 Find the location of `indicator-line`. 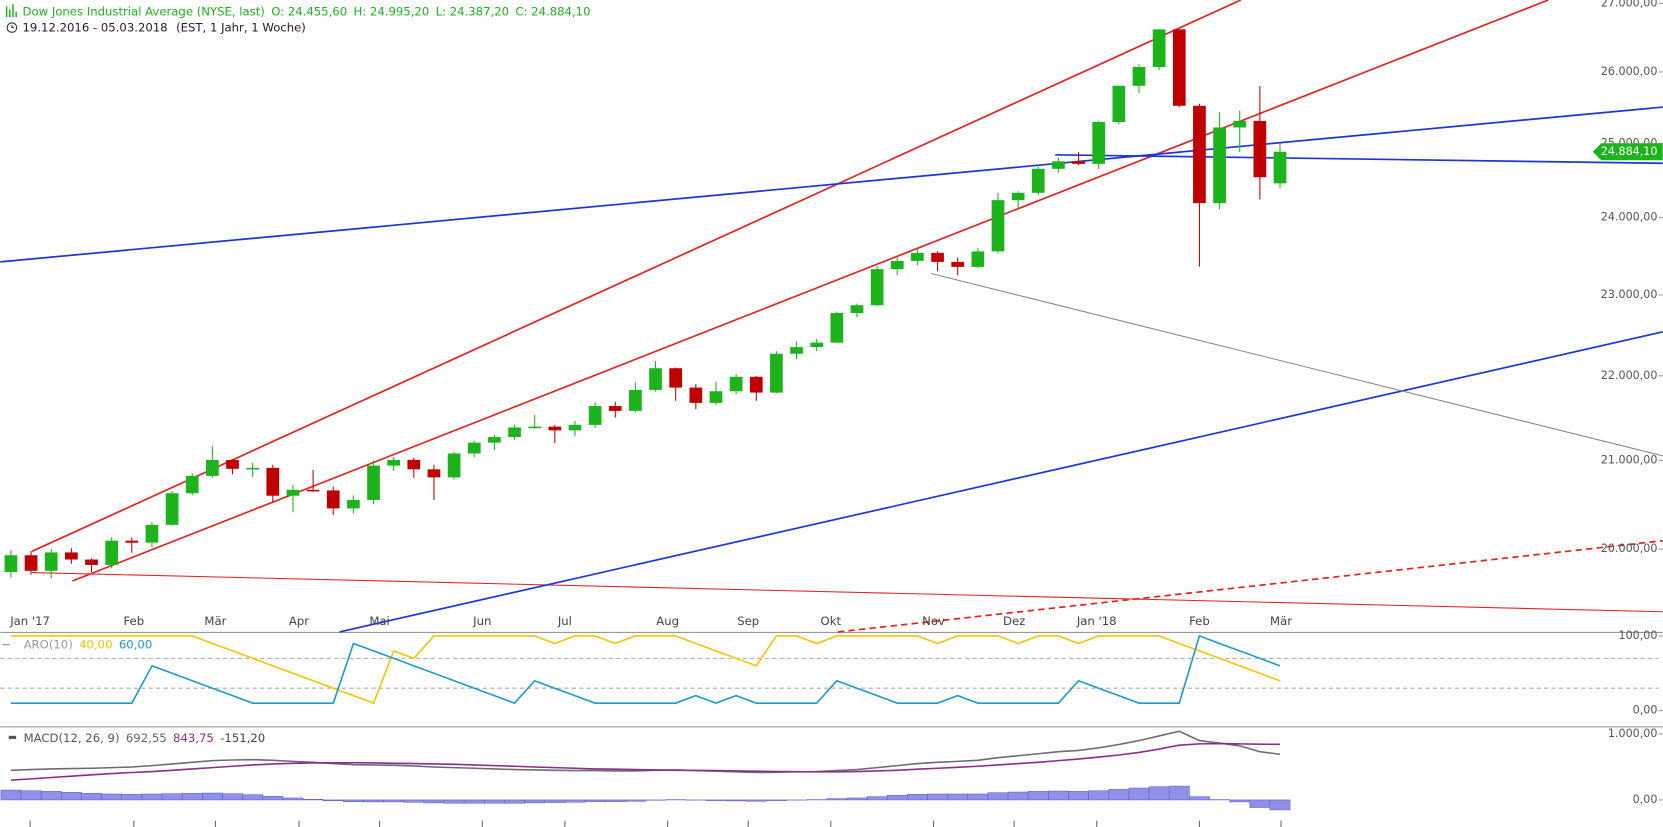

indicator-line is located at coordinates (645, 669).